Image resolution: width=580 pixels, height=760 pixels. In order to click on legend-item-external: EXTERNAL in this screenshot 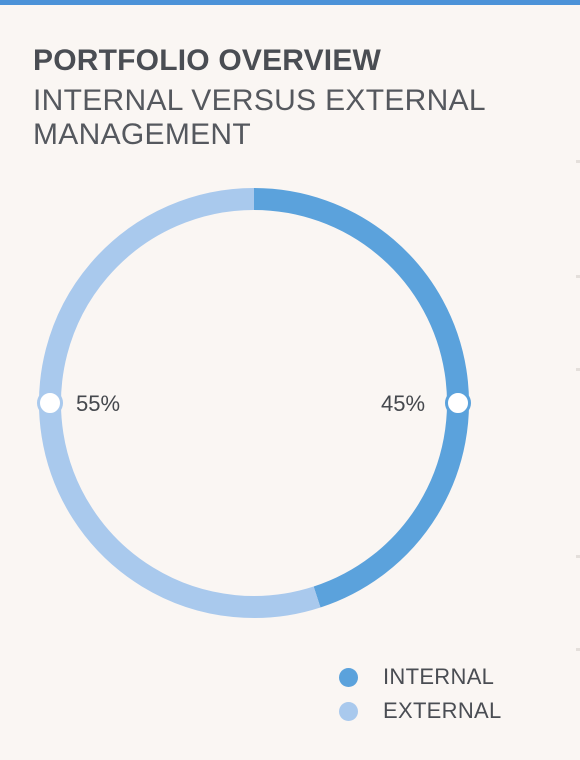, I will do `click(420, 711)`.